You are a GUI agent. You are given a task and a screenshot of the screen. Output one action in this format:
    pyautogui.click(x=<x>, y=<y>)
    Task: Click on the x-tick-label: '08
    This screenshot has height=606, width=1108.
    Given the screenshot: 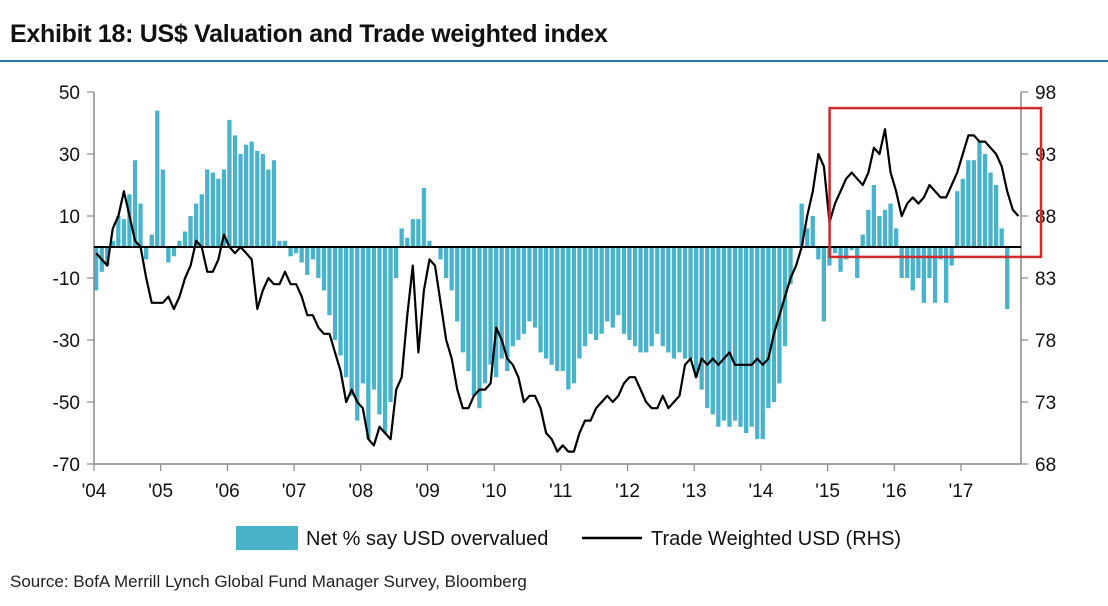 What is the action you would take?
    pyautogui.click(x=360, y=491)
    